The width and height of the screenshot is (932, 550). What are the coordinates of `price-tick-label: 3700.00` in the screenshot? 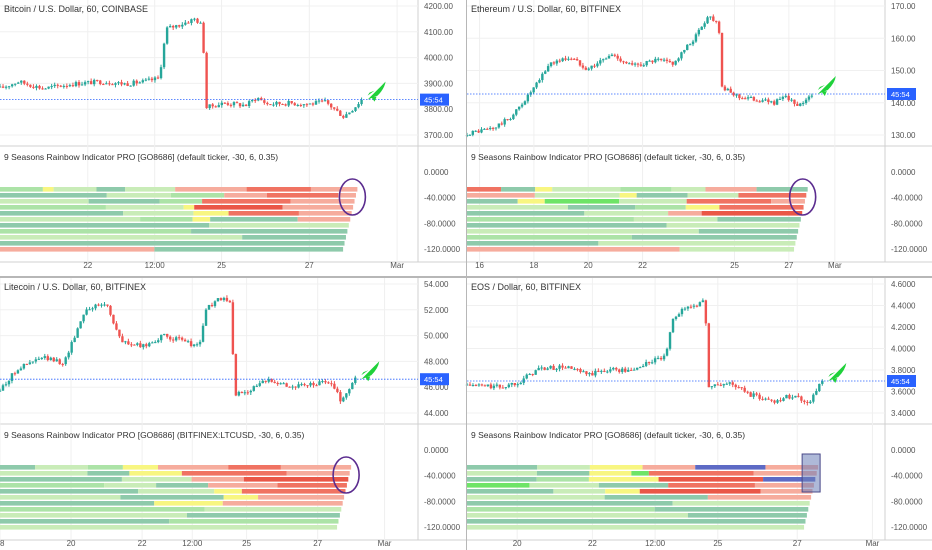 It's located at (438, 135).